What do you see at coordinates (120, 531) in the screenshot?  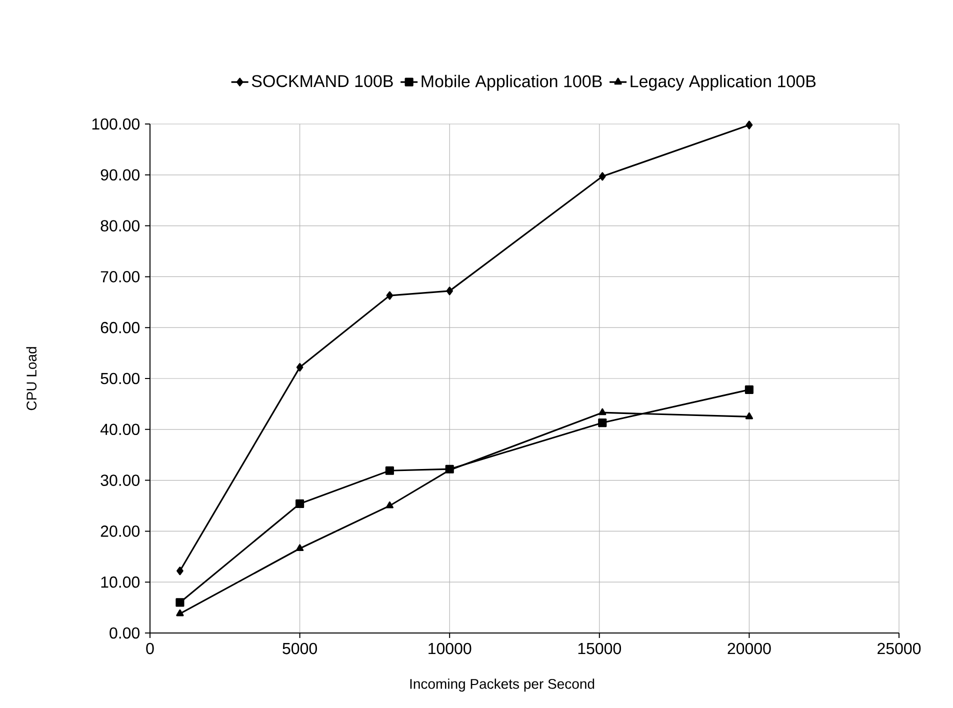 I see `y-tick-label: 20.00` at bounding box center [120, 531].